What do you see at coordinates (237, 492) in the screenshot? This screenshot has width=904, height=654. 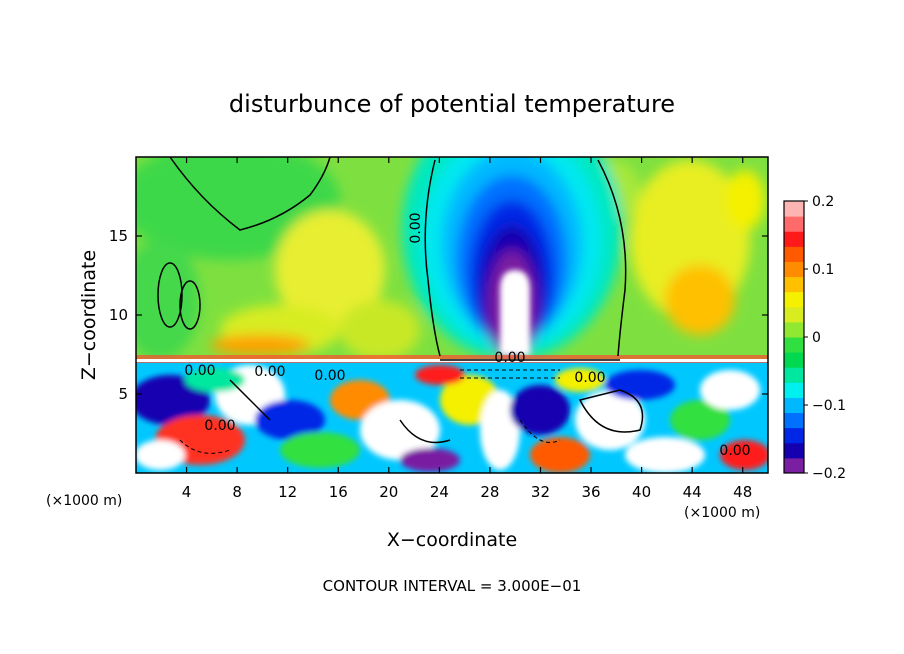 I see `x-tick-label: 8` at bounding box center [237, 492].